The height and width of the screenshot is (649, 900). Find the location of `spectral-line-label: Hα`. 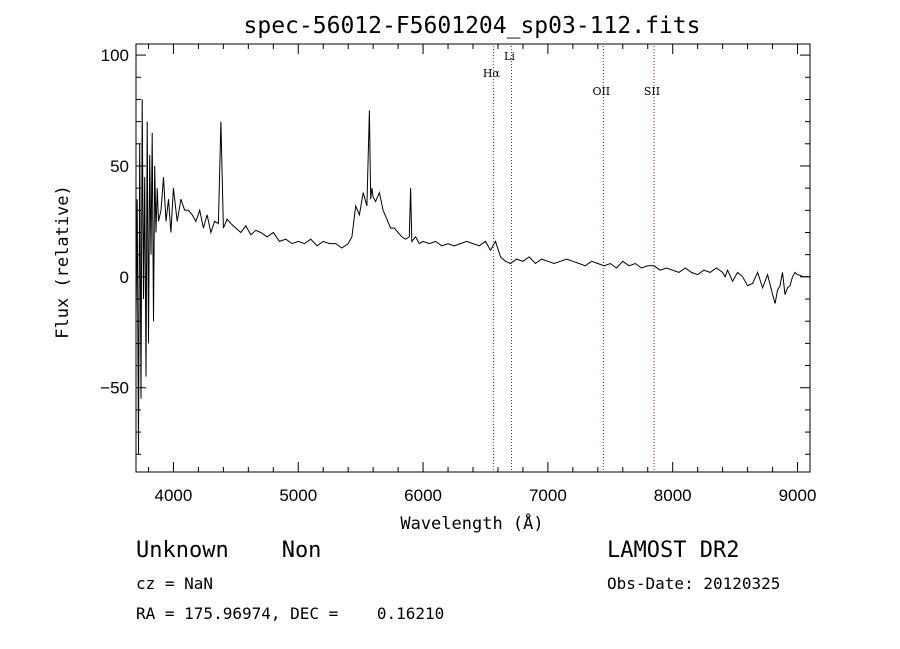

spectral-line-label: Hα is located at coordinates (492, 73).